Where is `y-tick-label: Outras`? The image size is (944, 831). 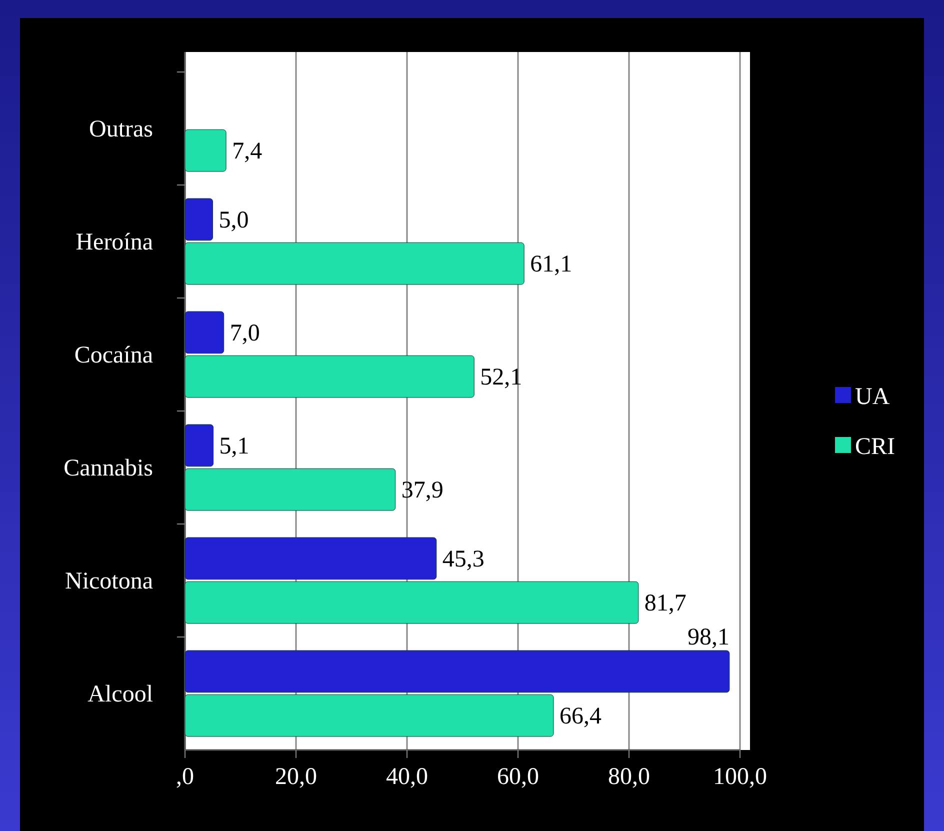 y-tick-label: Outras is located at coordinates (121, 129).